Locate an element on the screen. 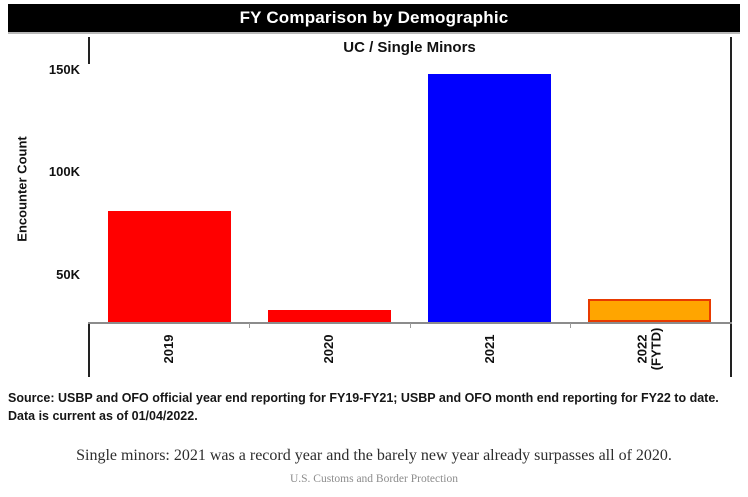  bar-2022 is located at coordinates (650, 310).